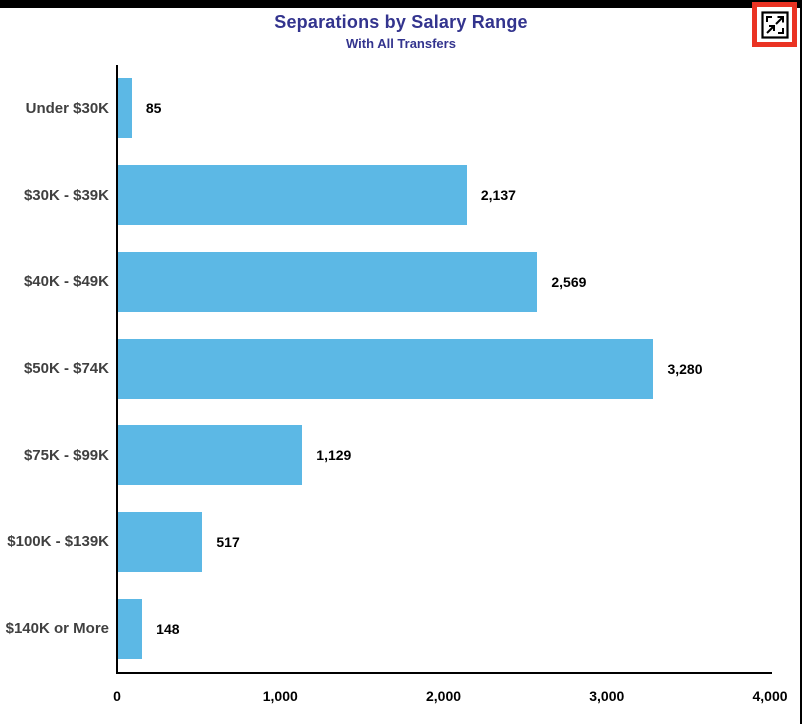 The image size is (802, 724). I want to click on bar-row: 3,280, so click(444, 368).